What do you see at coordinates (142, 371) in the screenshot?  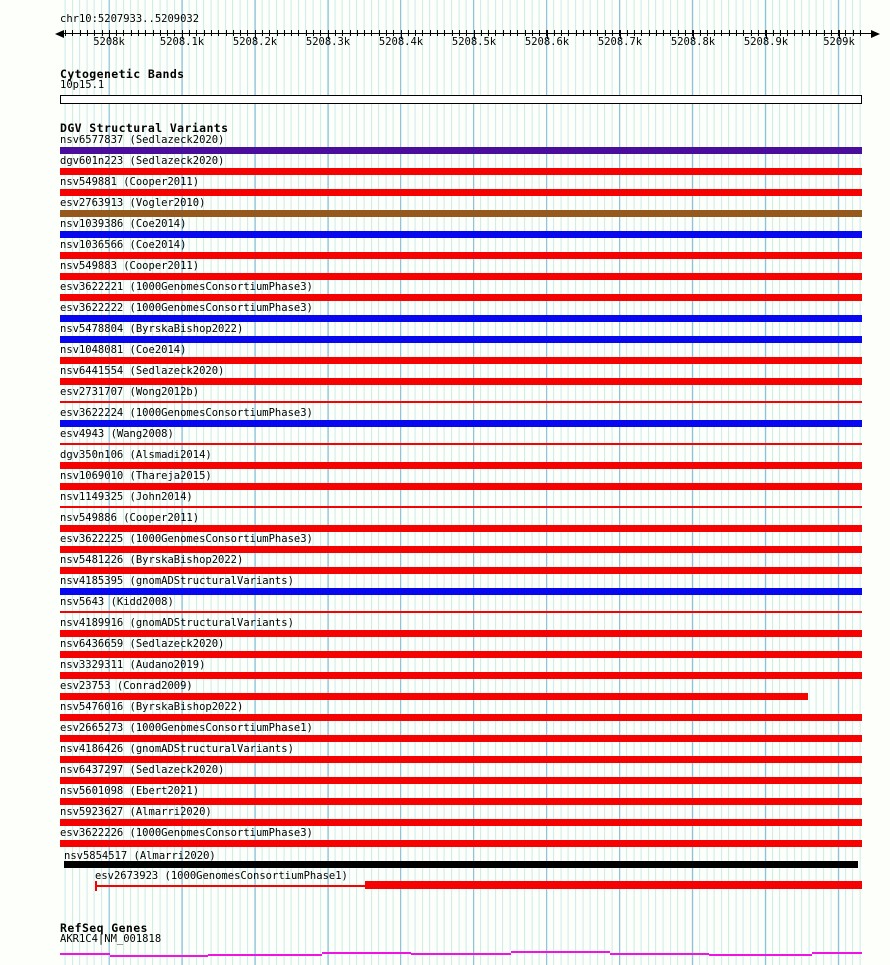 I see `variant-label: nsv6441554 (Sedlazeck2020)` at bounding box center [142, 371].